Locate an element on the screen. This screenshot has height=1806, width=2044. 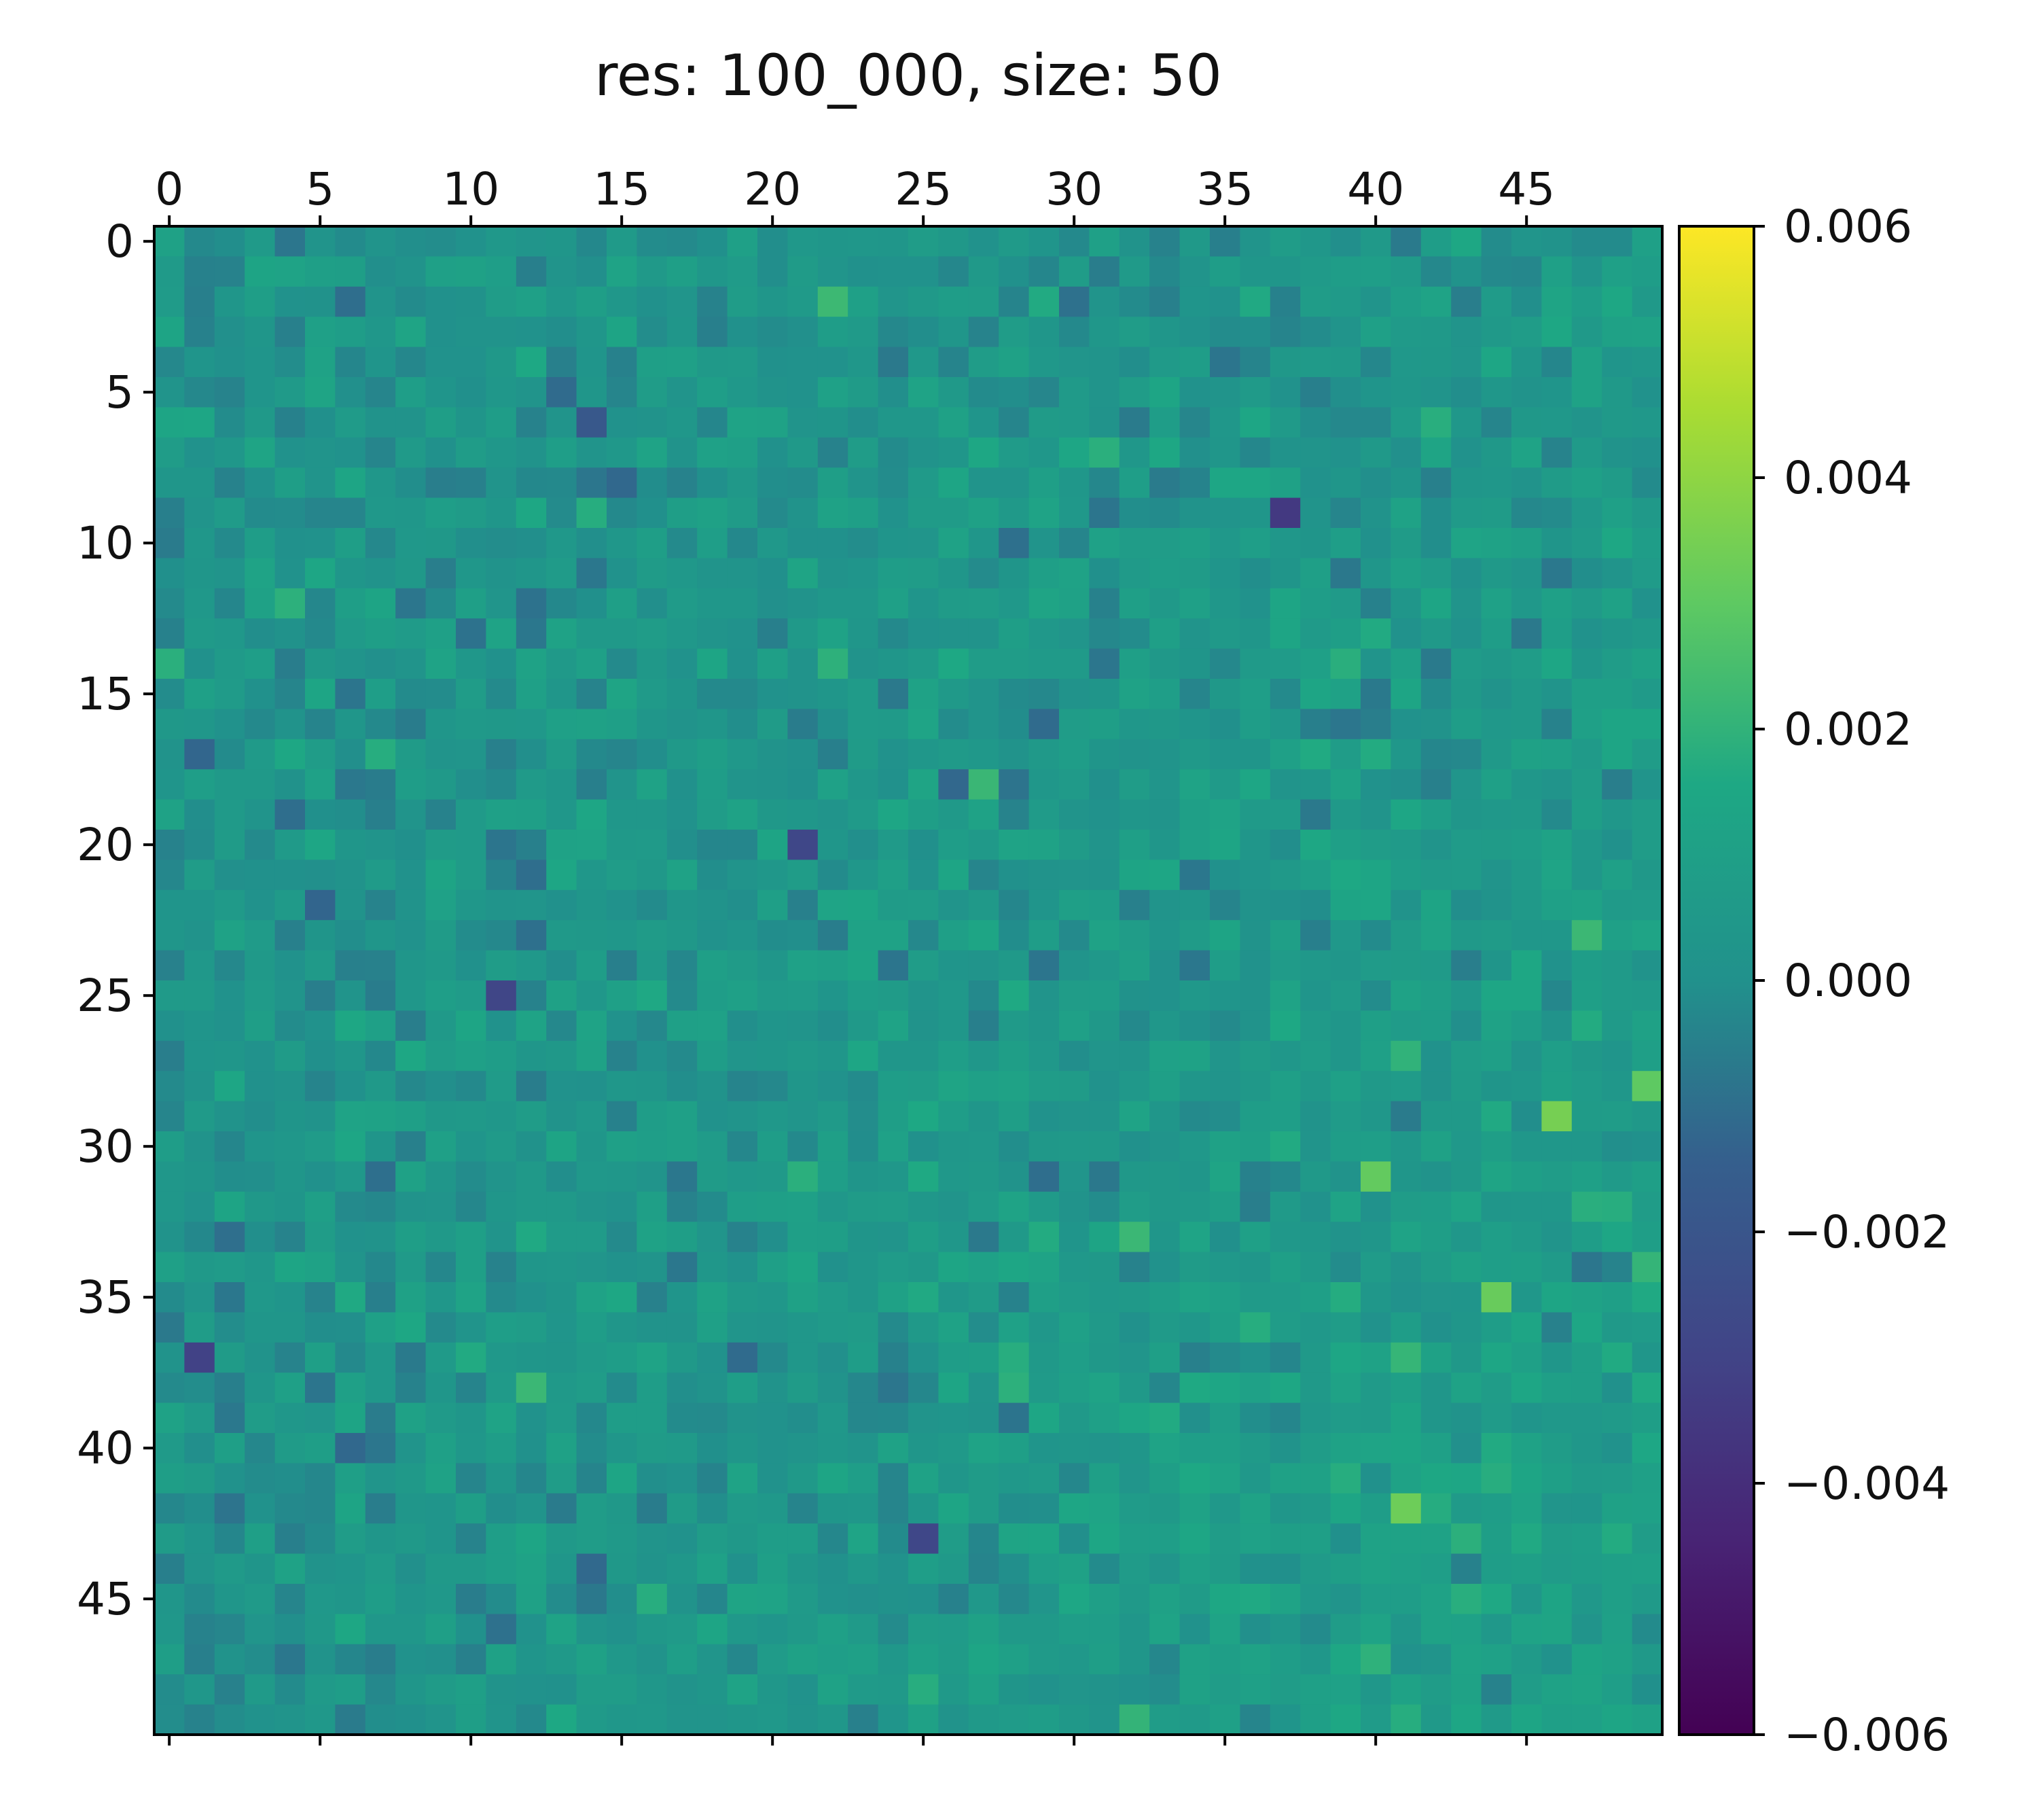
y-tick-label: 5 is located at coordinates (119, 392).